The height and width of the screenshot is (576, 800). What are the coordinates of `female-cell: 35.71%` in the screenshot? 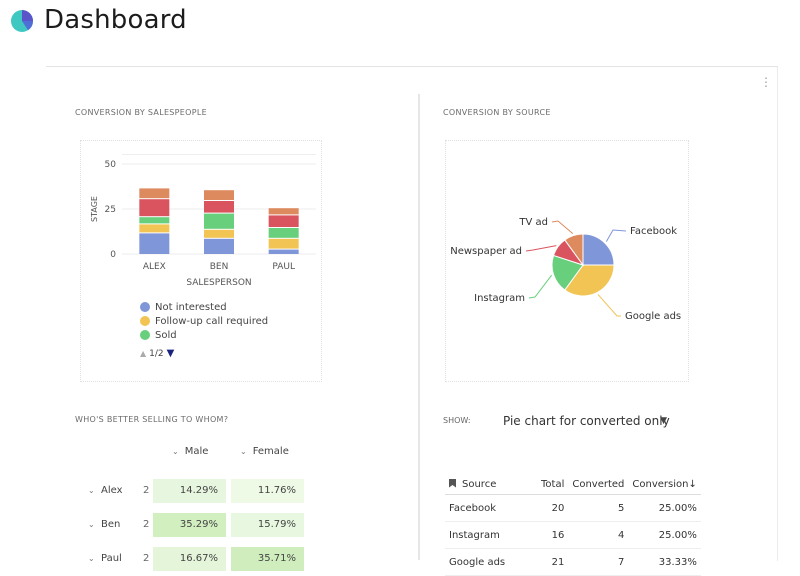 It's located at (267, 559).